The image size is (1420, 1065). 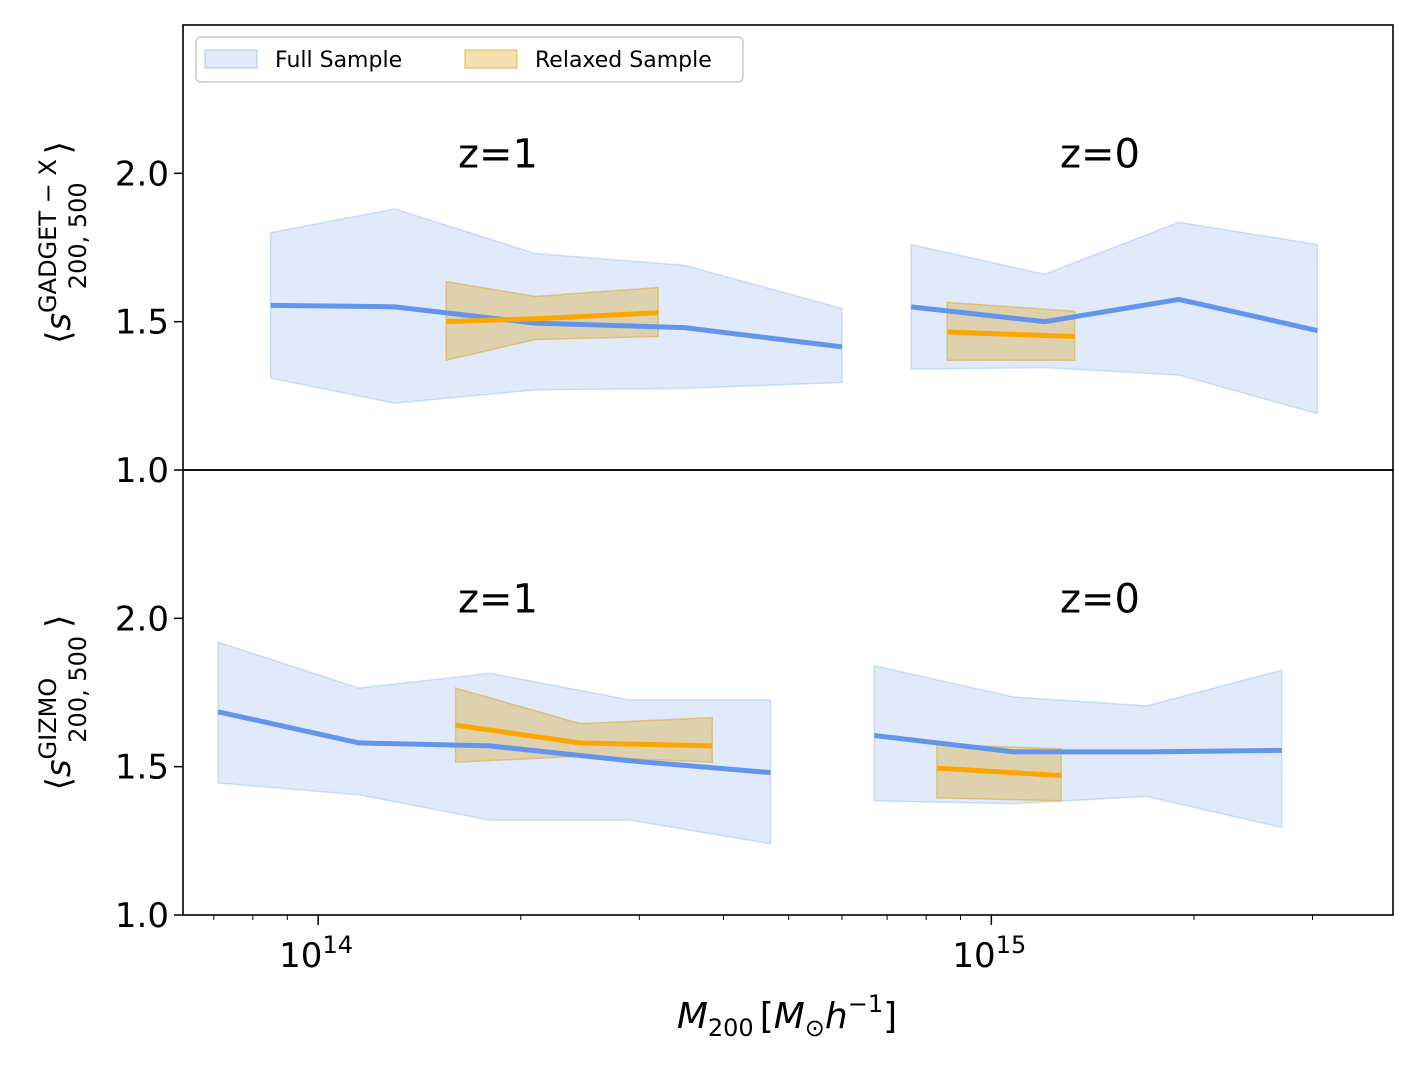 I want to click on xlabel: M200 [M⊙h−1], so click(x=787, y=1016).